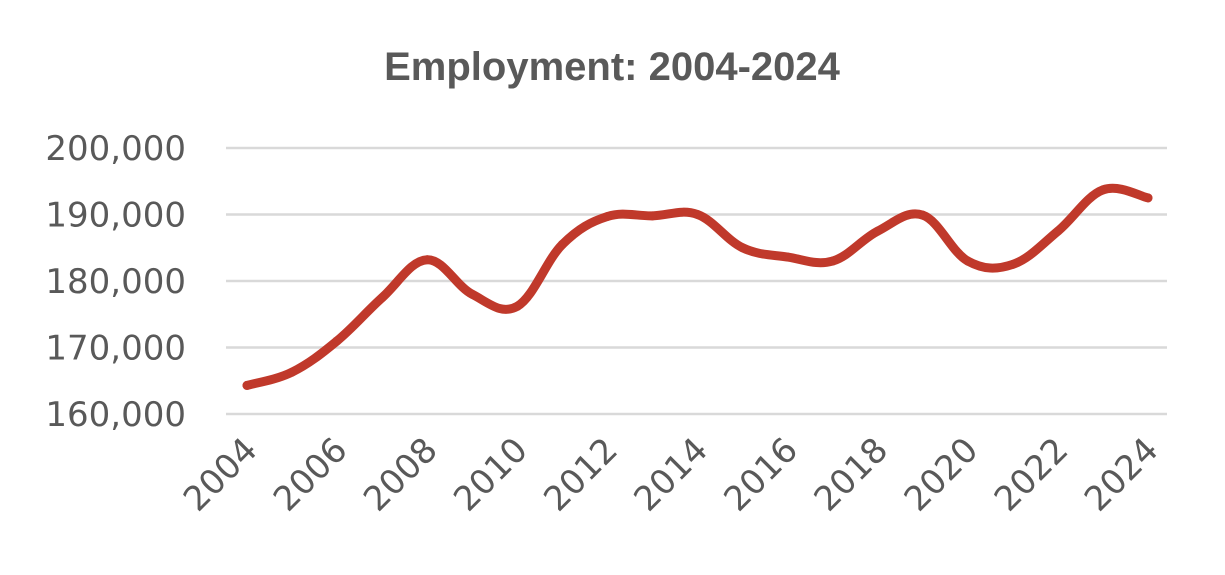  I want to click on x-tick-label: 2024, so click(1121, 474).